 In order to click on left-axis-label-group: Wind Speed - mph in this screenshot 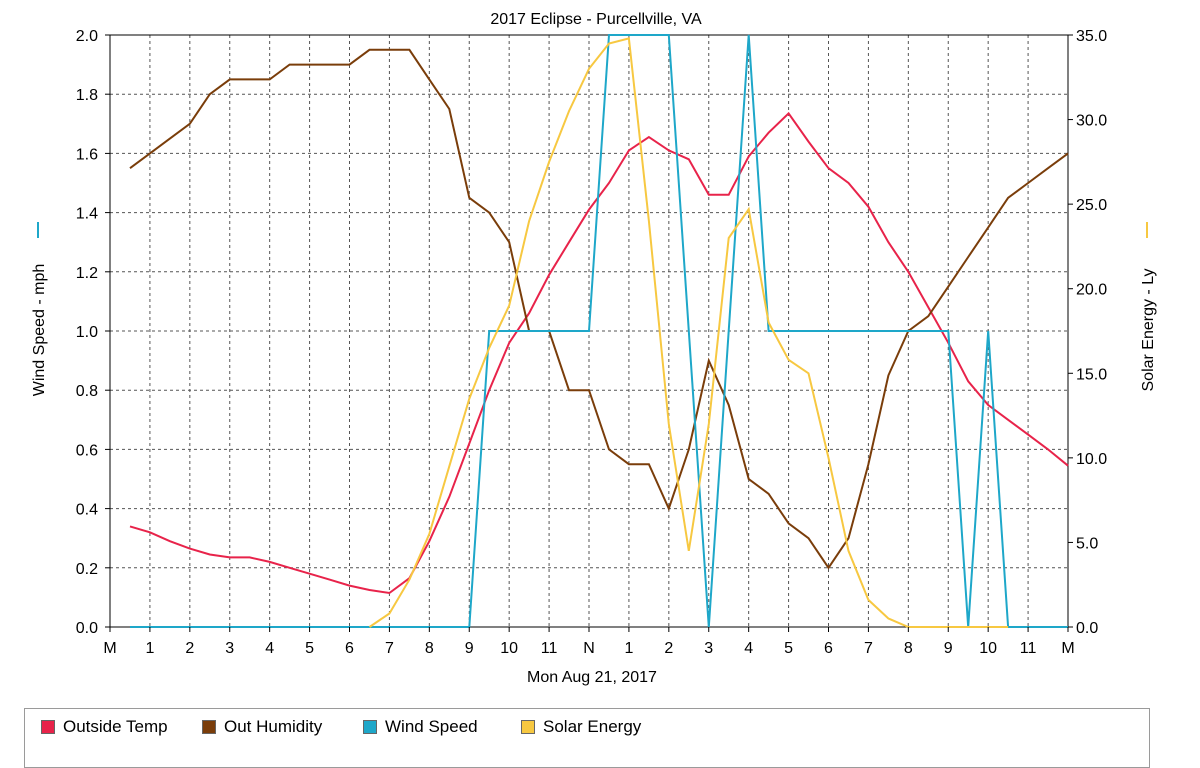, I will do `click(39, 309)`.